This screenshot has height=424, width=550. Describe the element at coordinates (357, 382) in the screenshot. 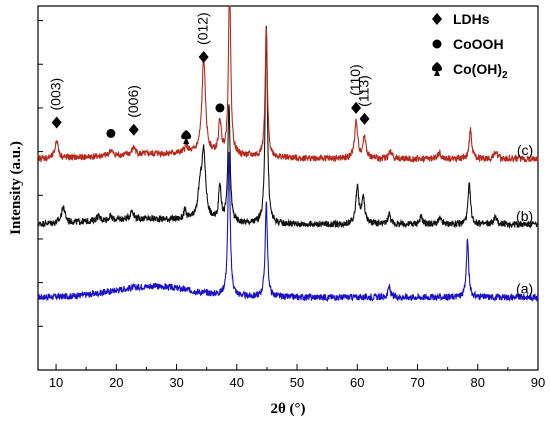

I see `x-tick-label: 60` at that location.